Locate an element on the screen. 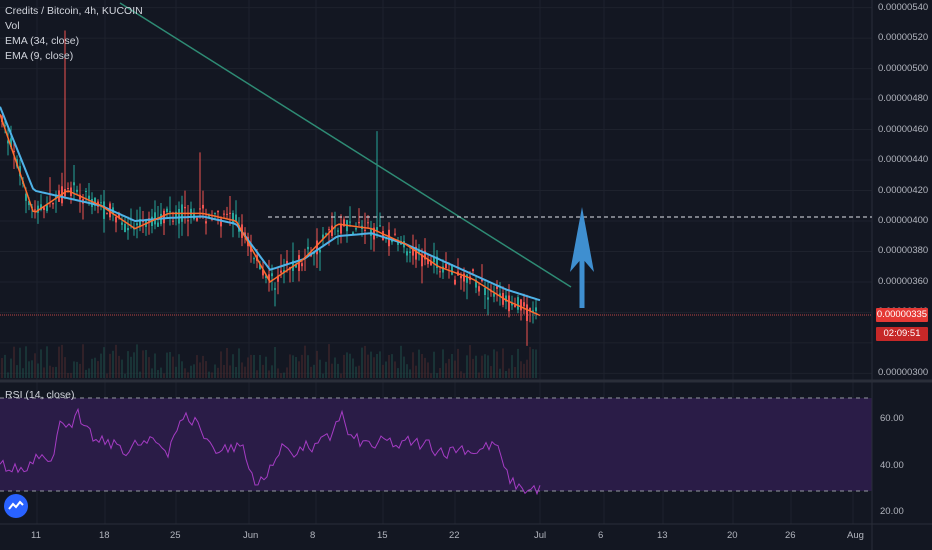 The image size is (932, 550). up-arrow-drawing is located at coordinates (582, 257).